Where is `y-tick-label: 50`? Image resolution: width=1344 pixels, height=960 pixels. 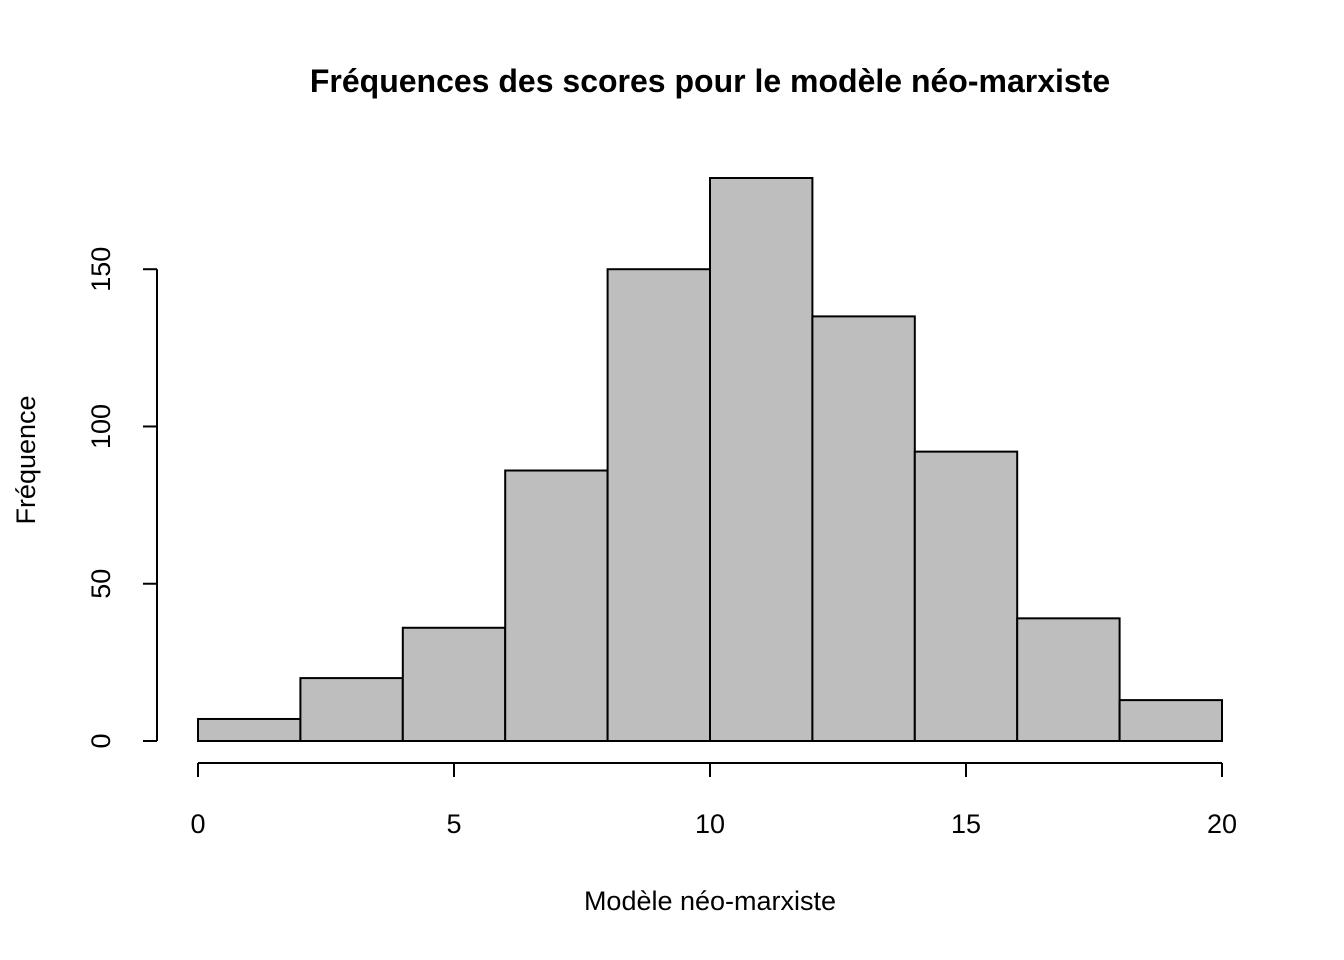
y-tick-label: 50 is located at coordinates (101, 584).